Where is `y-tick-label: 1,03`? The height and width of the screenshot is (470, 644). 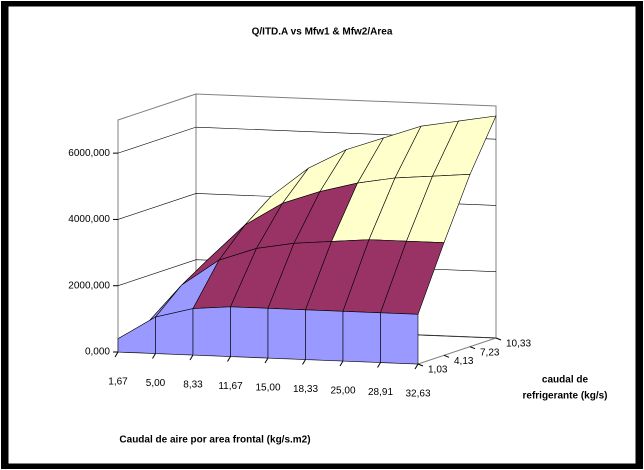
y-tick-label: 1,03 is located at coordinates (438, 370).